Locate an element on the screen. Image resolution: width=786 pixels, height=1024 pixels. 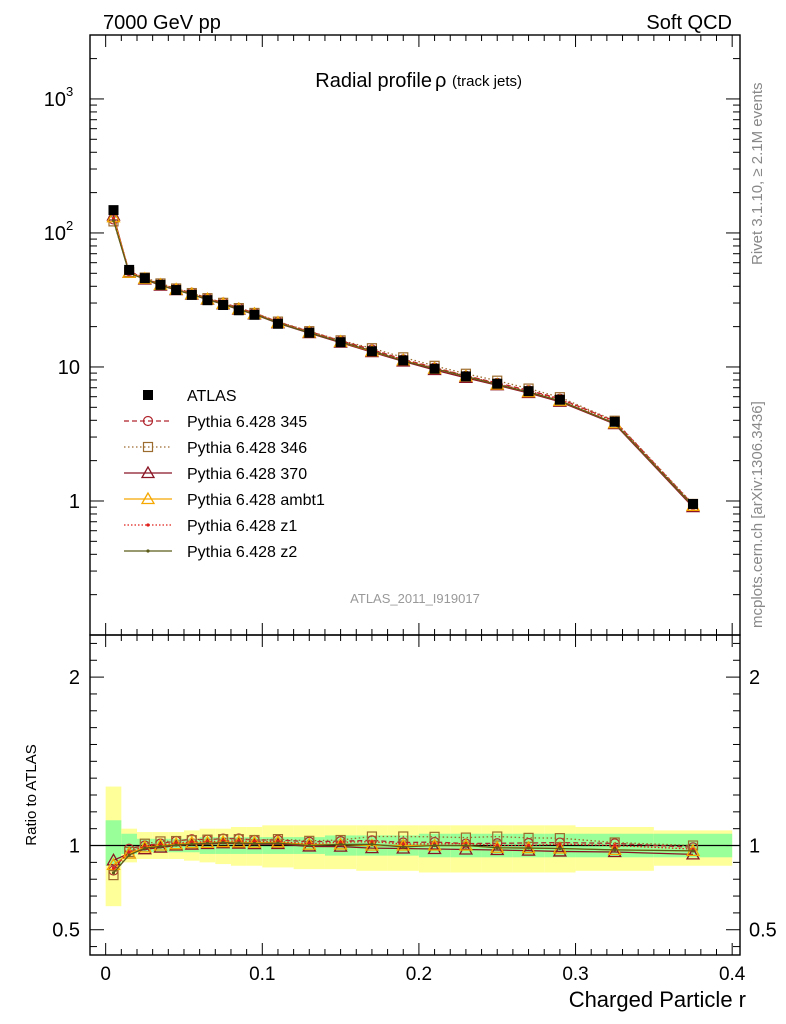
y-tick-label-exponent: 2 is located at coordinates (69, 225).